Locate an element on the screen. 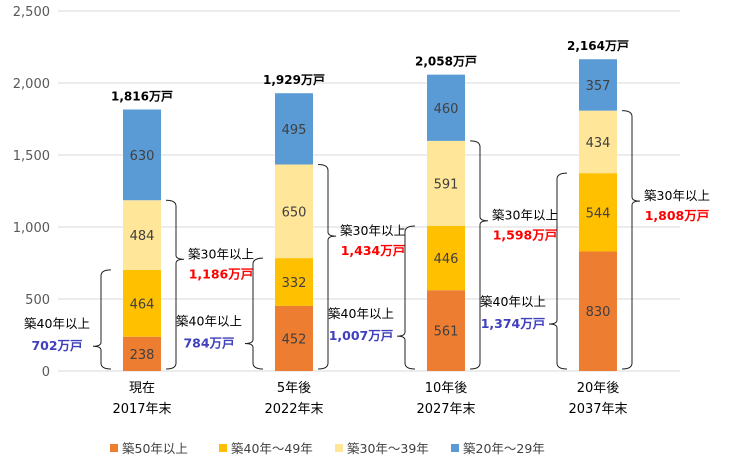 This screenshot has height=465, width=730. data-label: 561 is located at coordinates (446, 332).